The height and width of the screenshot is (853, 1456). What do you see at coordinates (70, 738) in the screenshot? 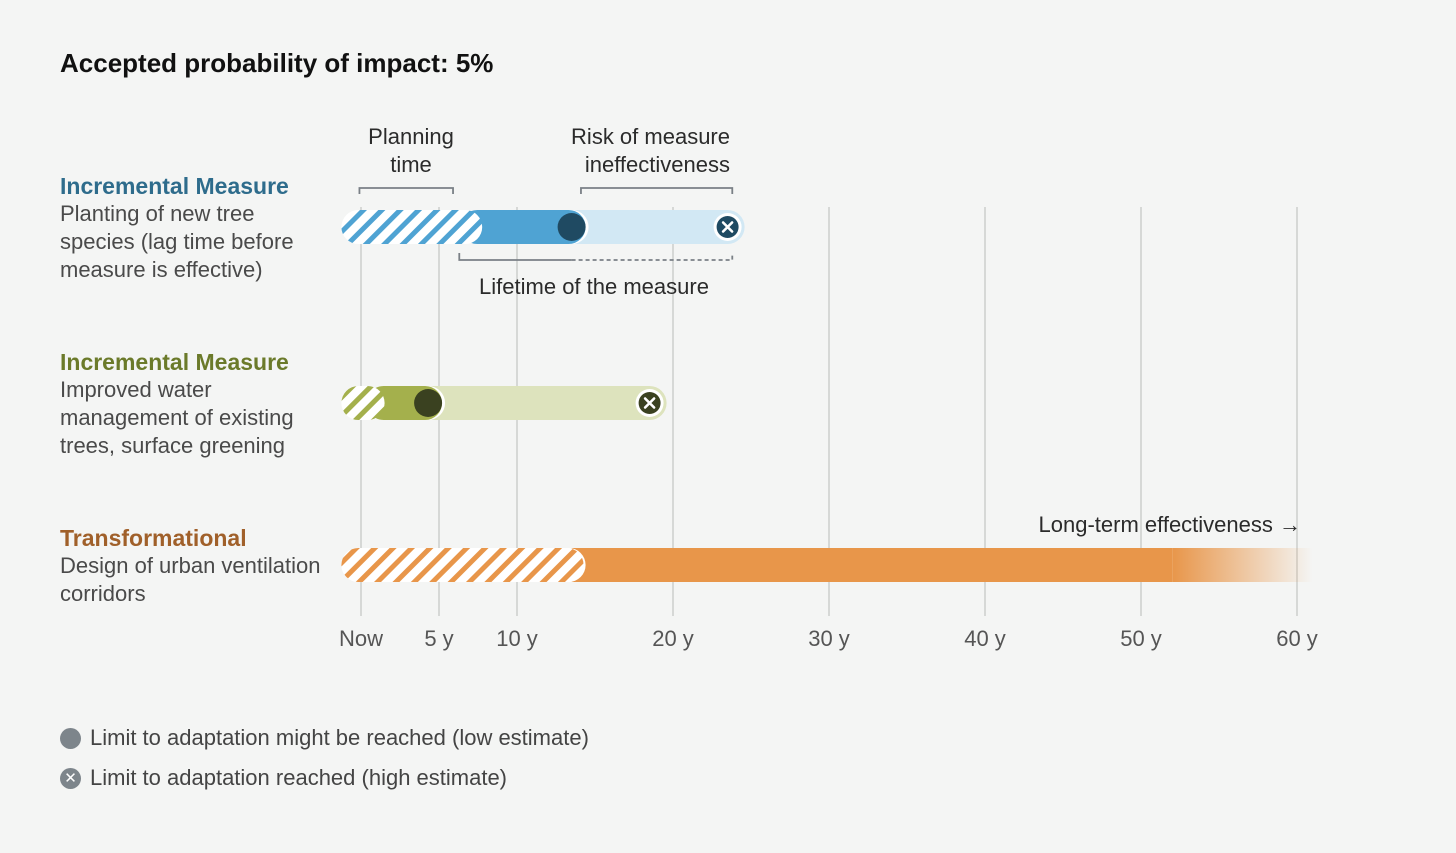
I see `legend-dot-icon` at bounding box center [70, 738].